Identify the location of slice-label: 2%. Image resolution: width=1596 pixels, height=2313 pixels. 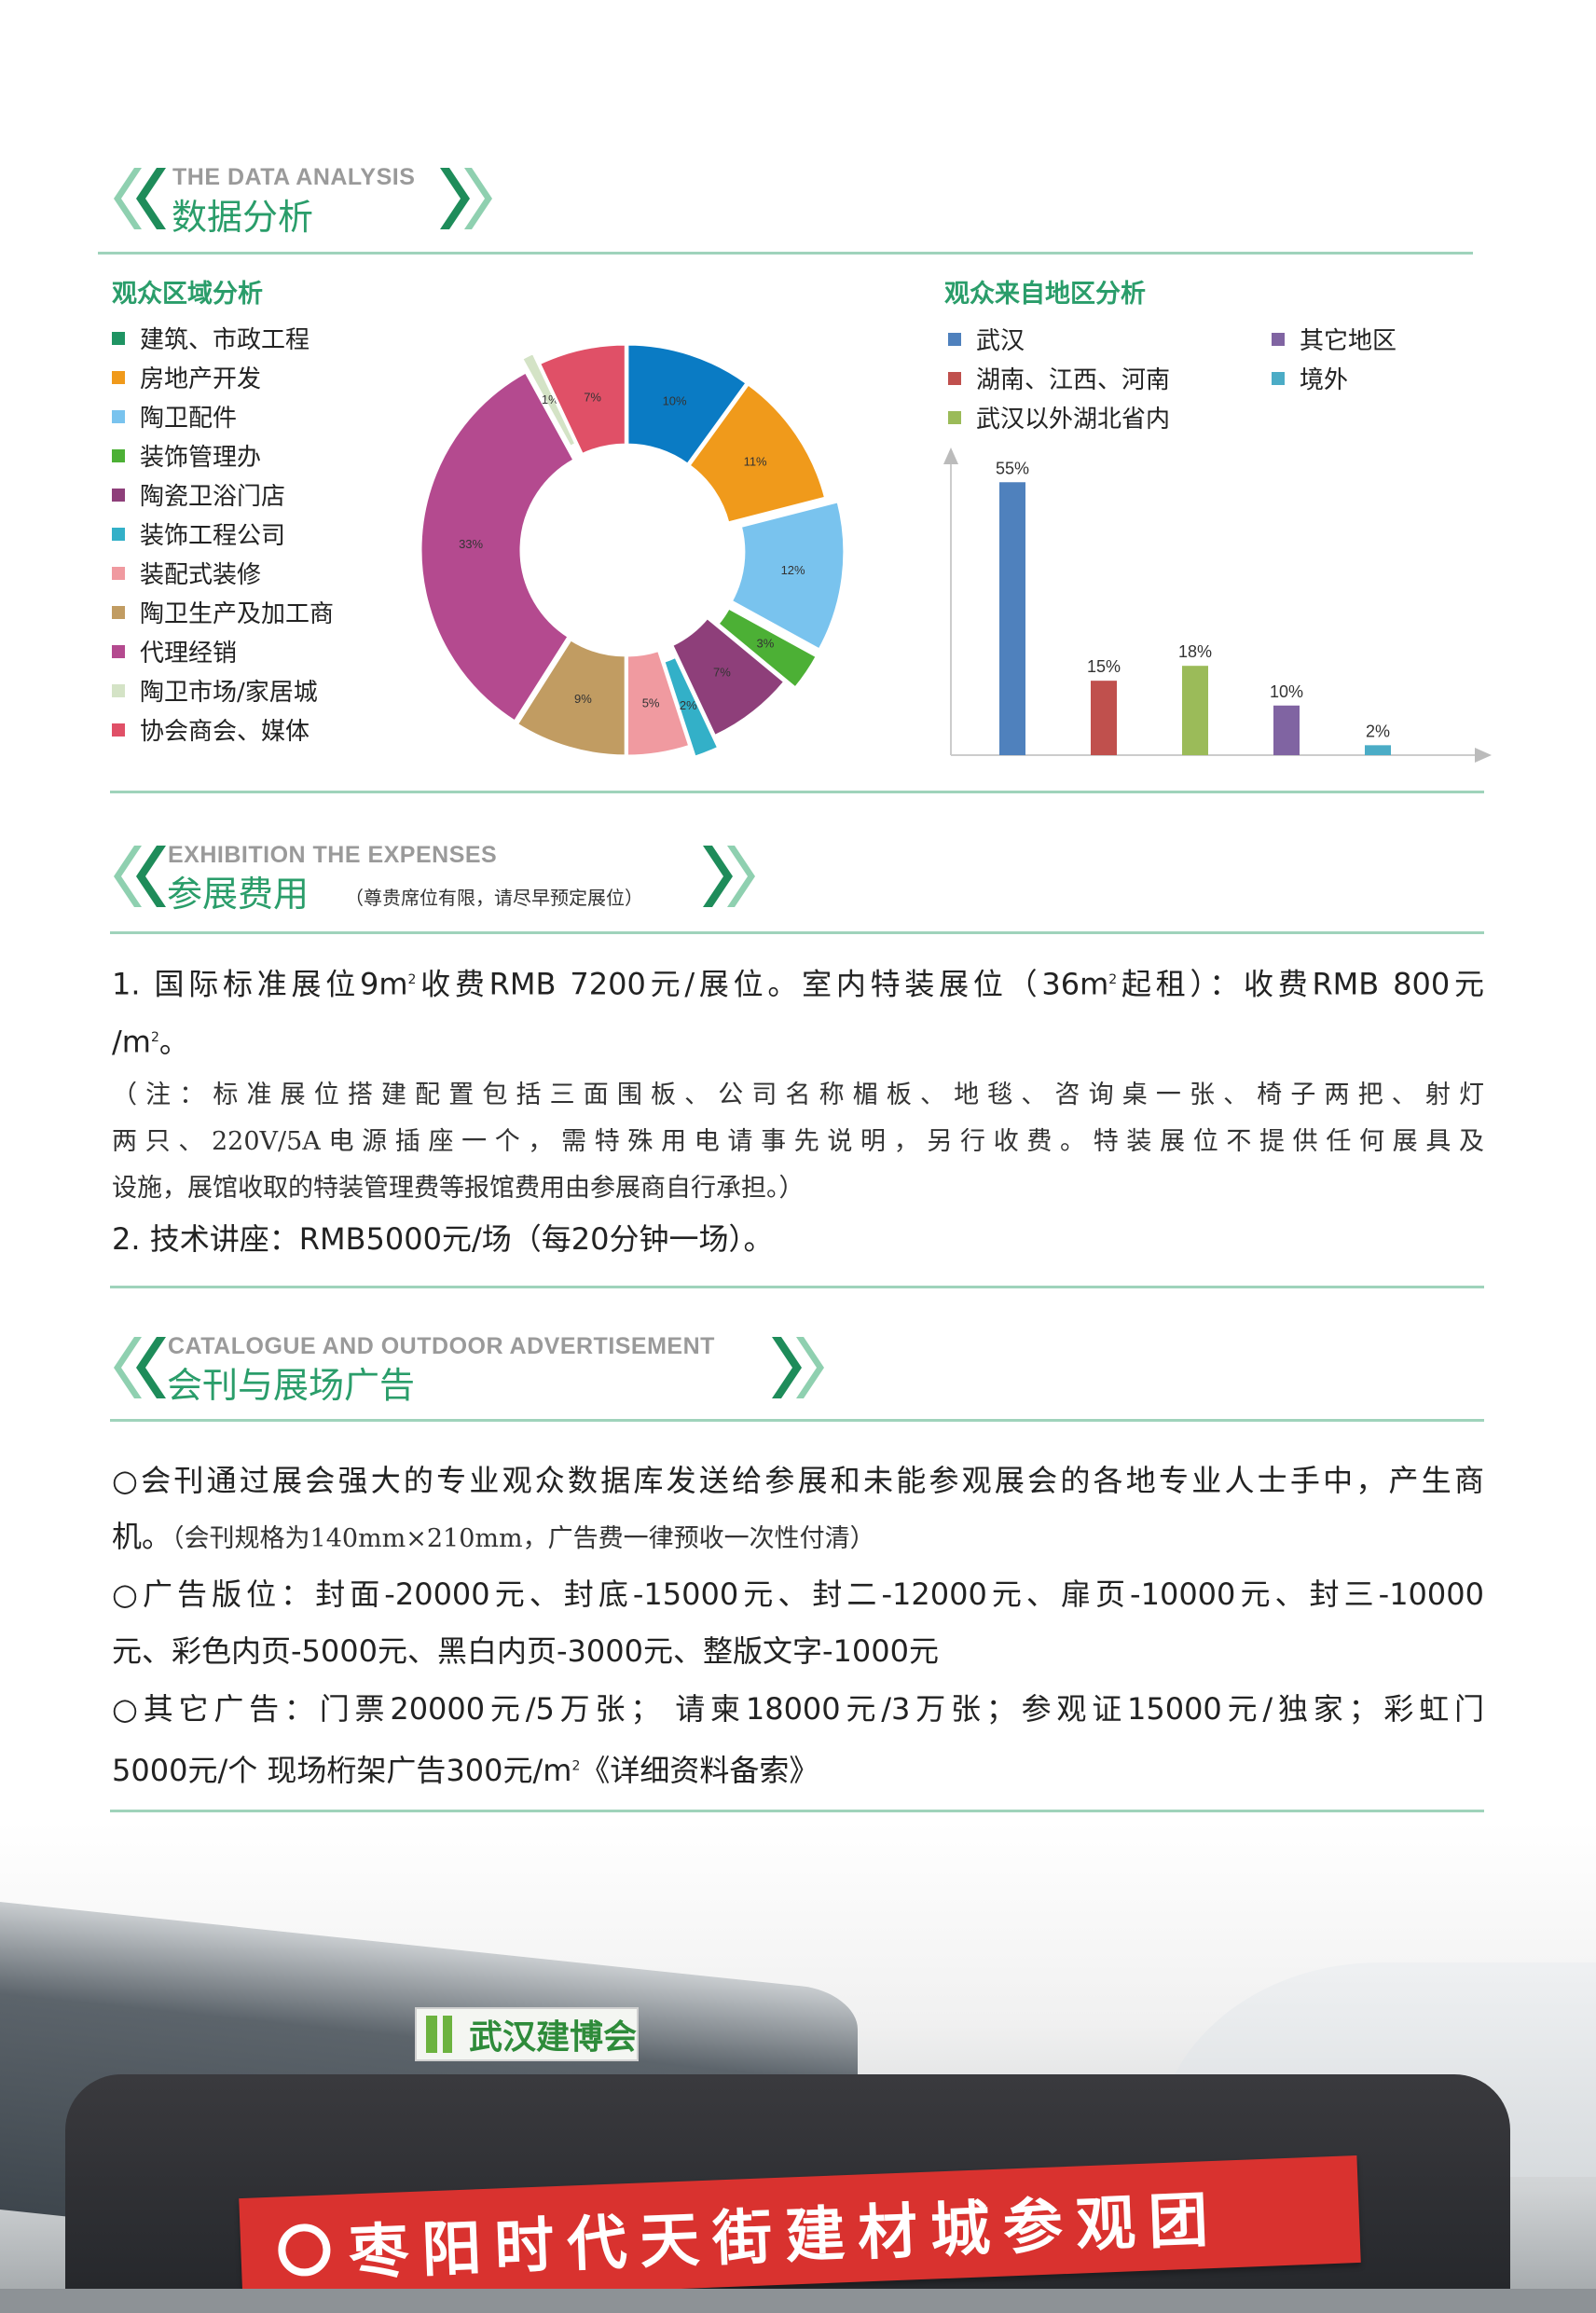
(688, 705).